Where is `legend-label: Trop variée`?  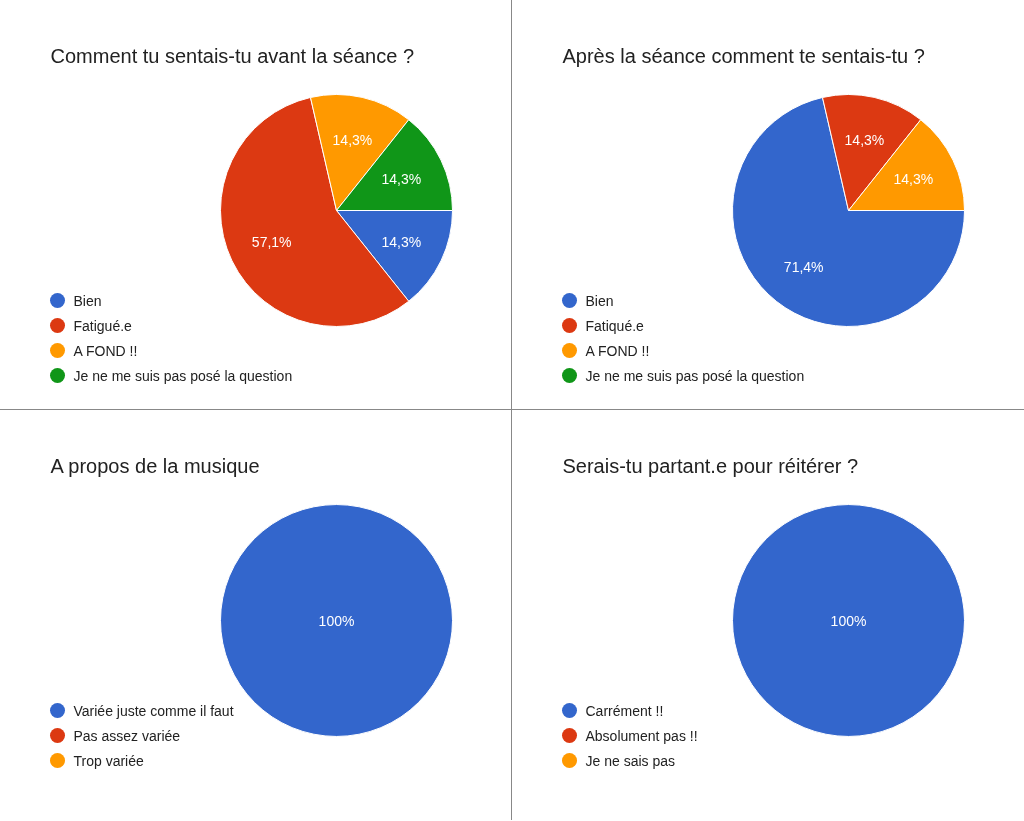
legend-label: Trop variée is located at coordinates (108, 760).